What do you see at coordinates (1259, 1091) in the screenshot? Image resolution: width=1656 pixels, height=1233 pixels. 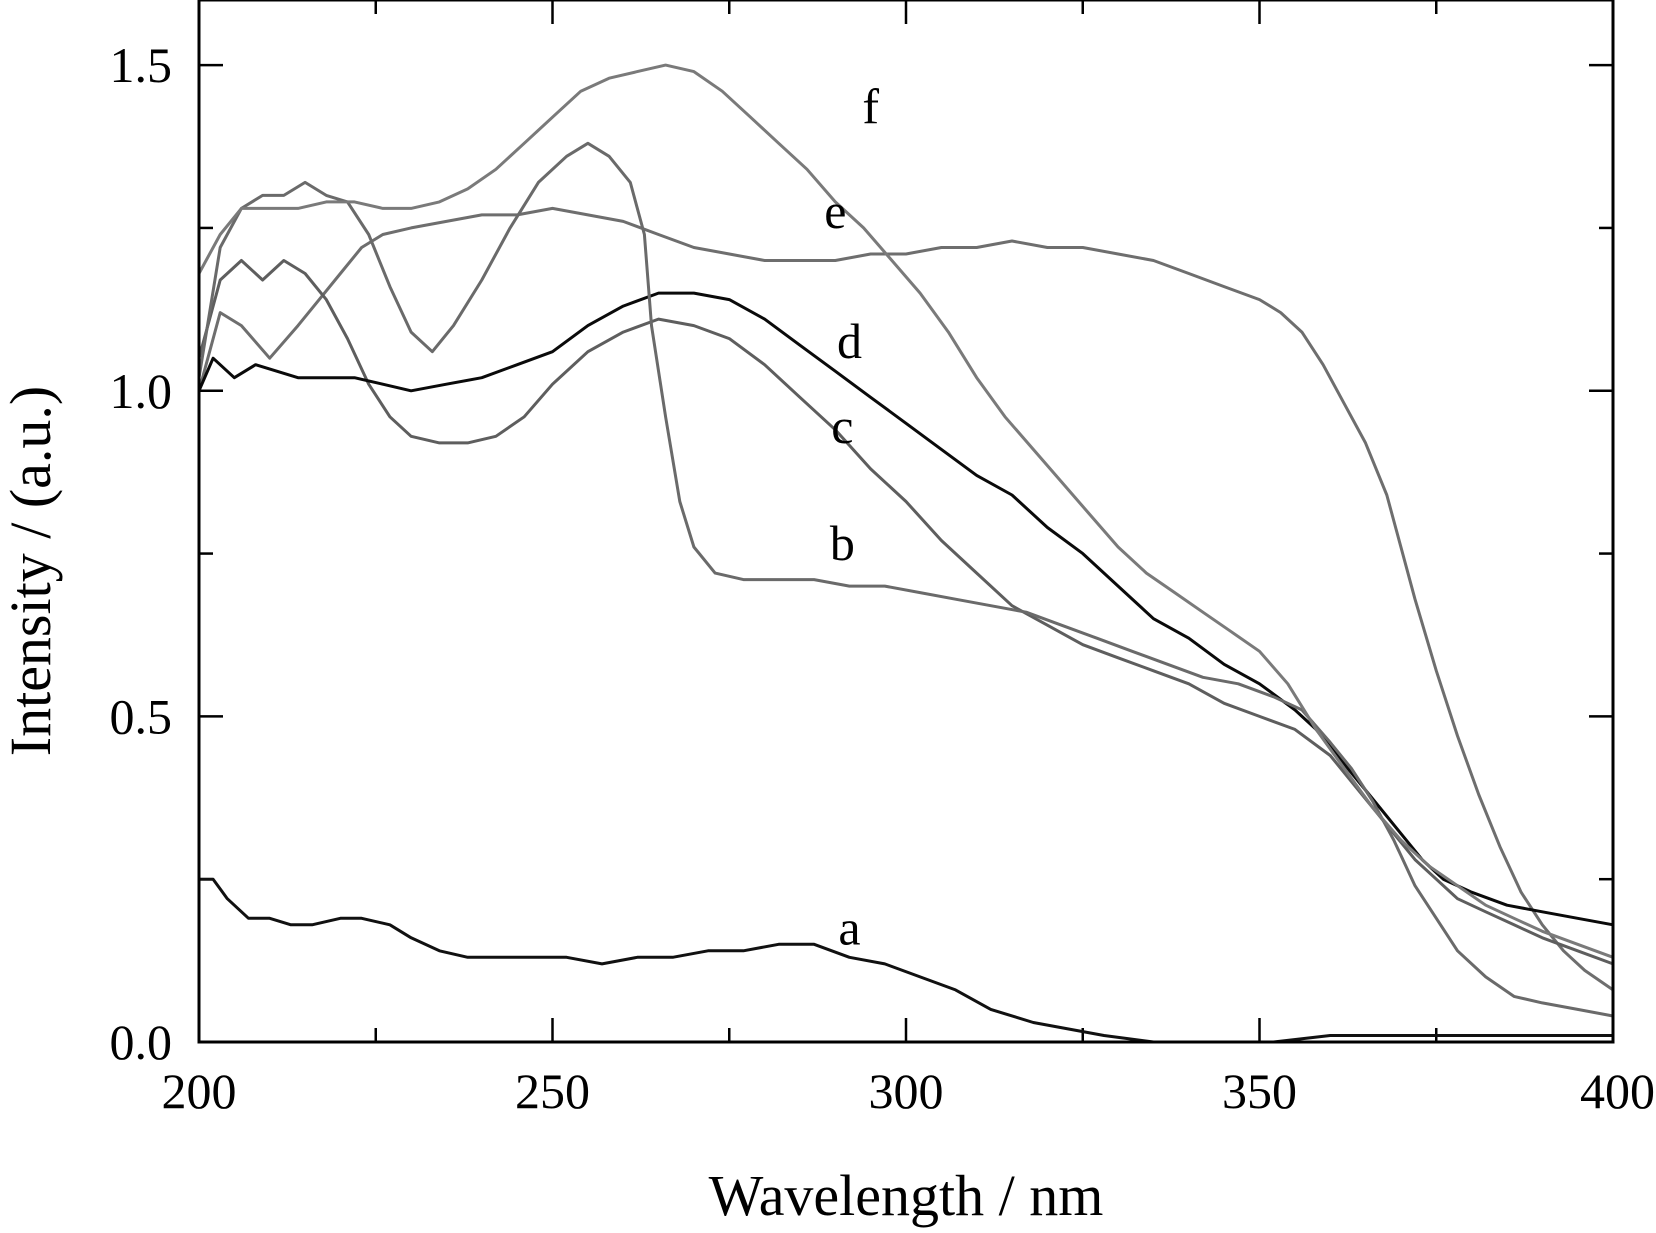 I see `x-tick-label: 350` at bounding box center [1259, 1091].